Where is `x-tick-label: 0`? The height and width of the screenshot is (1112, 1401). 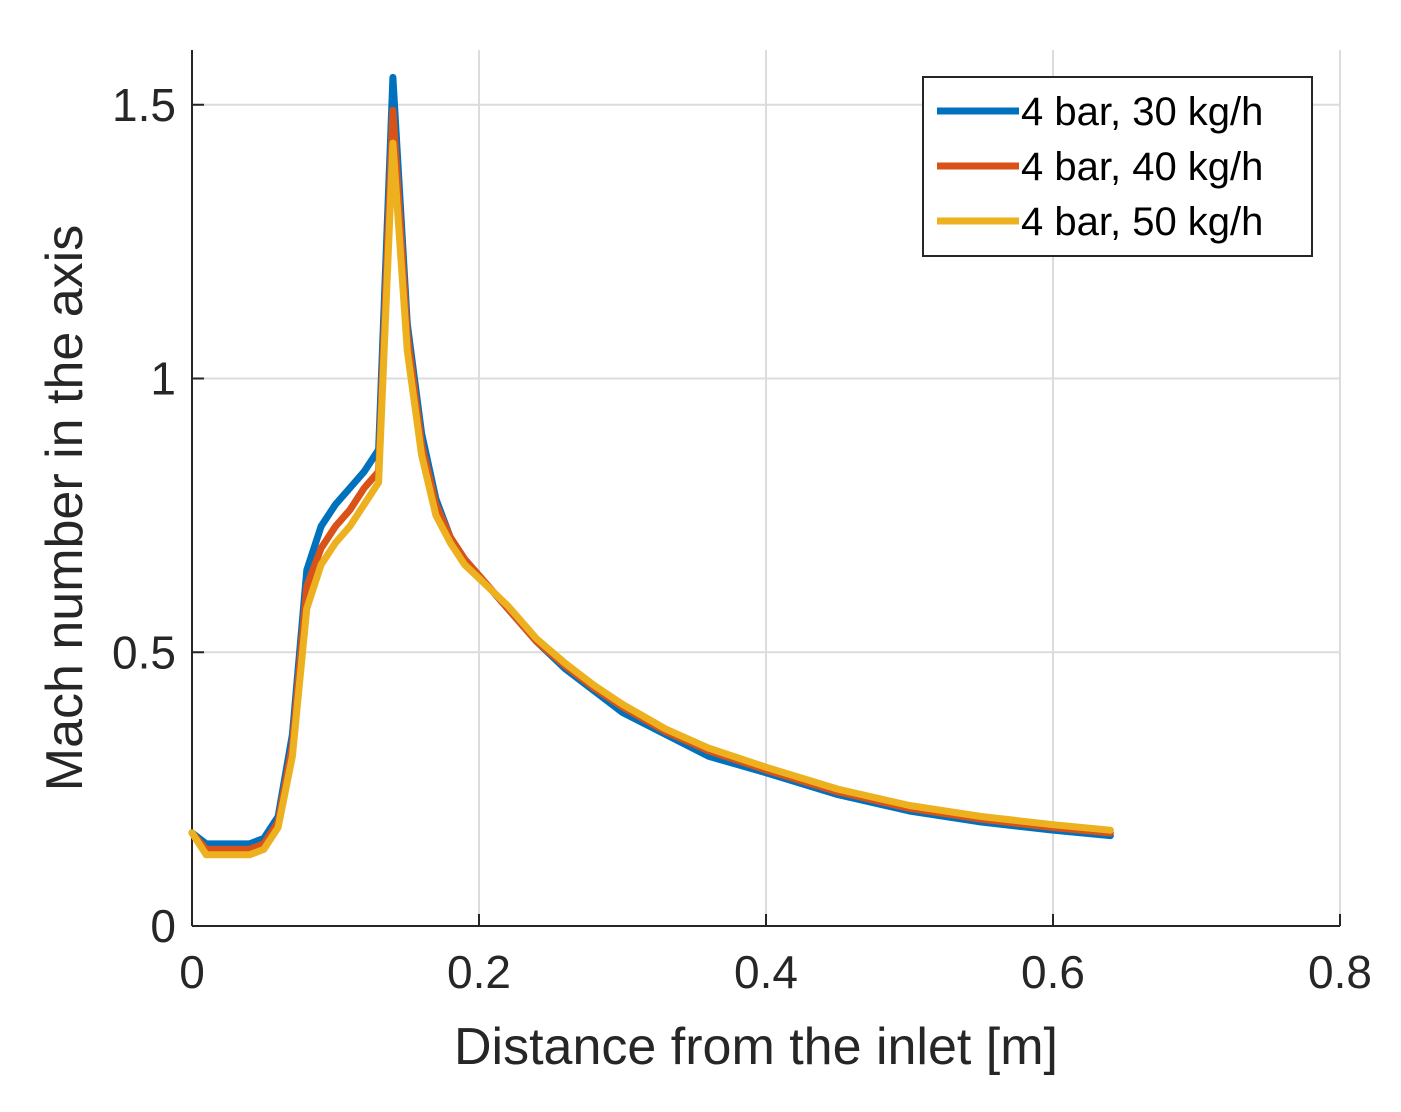 x-tick-label: 0 is located at coordinates (192, 972).